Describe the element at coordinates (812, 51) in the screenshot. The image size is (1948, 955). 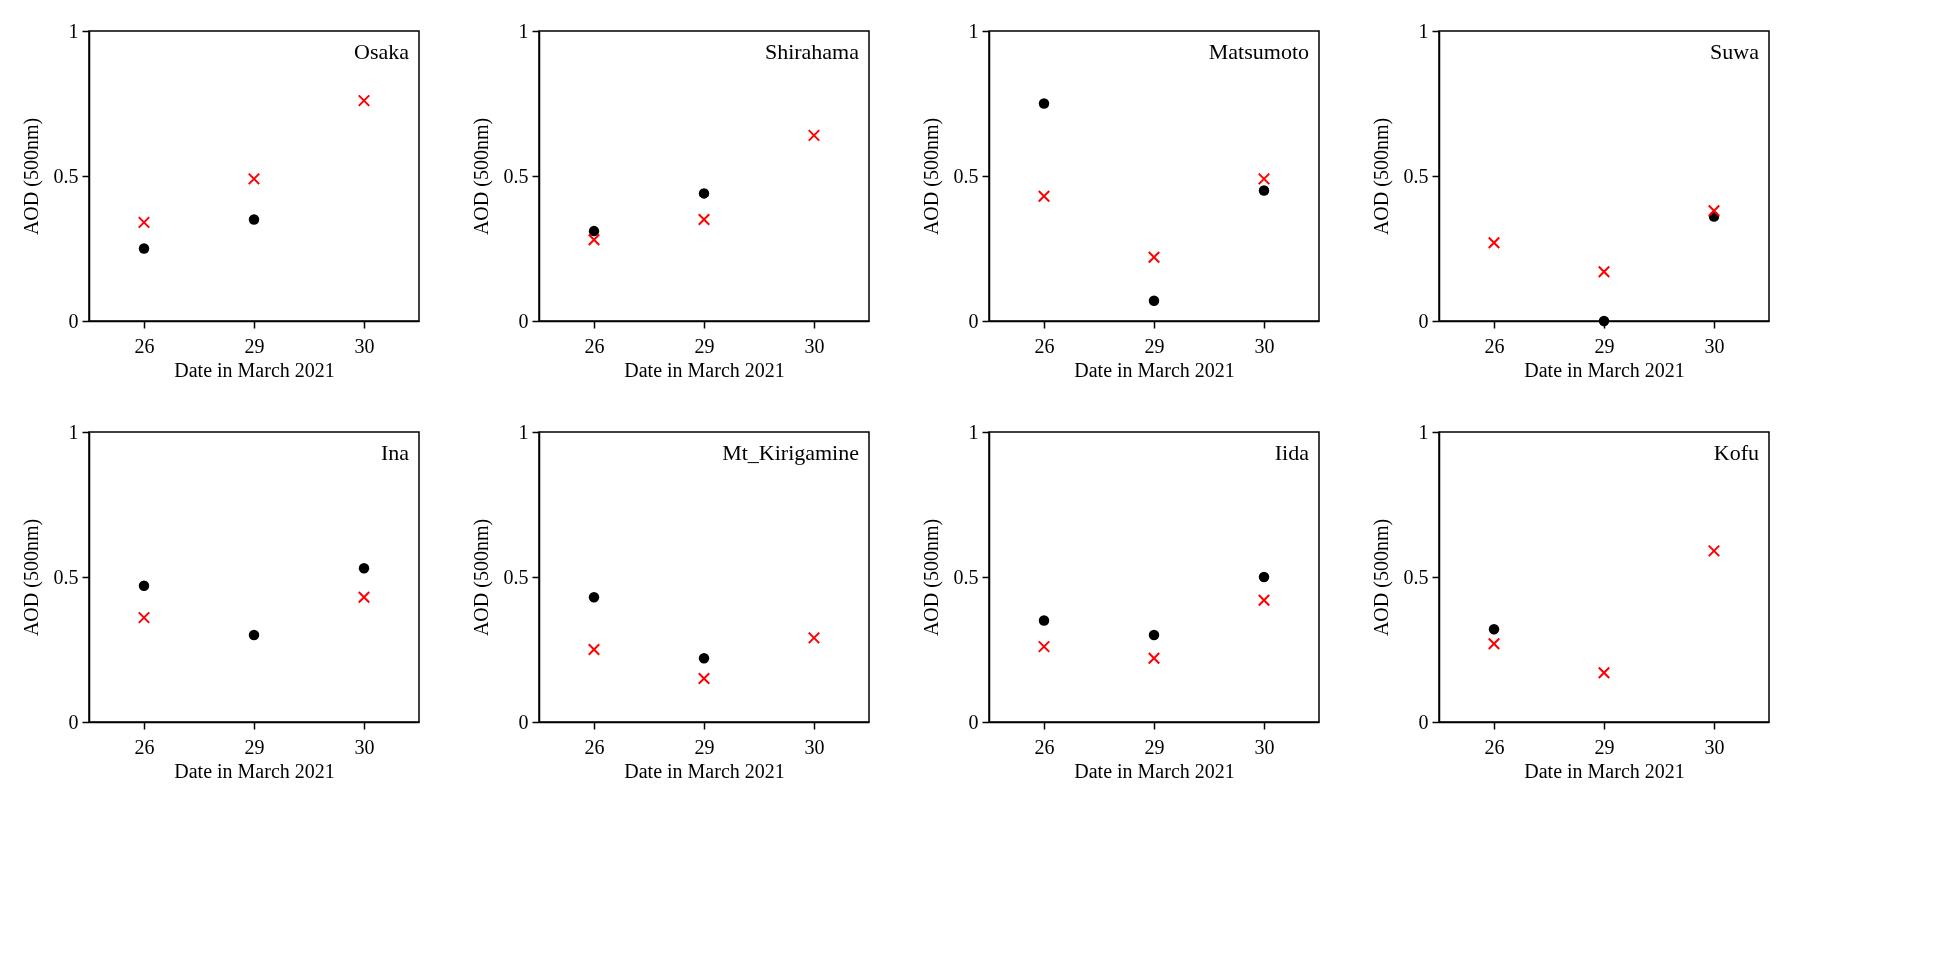
I see `chart-title: Shirahama` at that location.